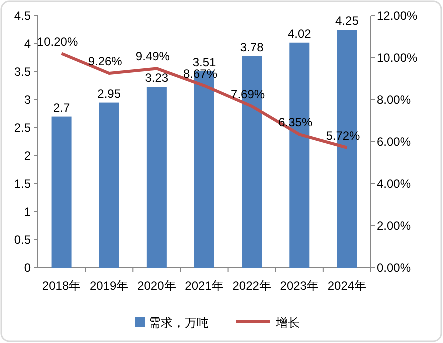 The width and height of the screenshot is (443, 343). Describe the element at coordinates (61, 107) in the screenshot. I see `data-label: 2.7` at that location.